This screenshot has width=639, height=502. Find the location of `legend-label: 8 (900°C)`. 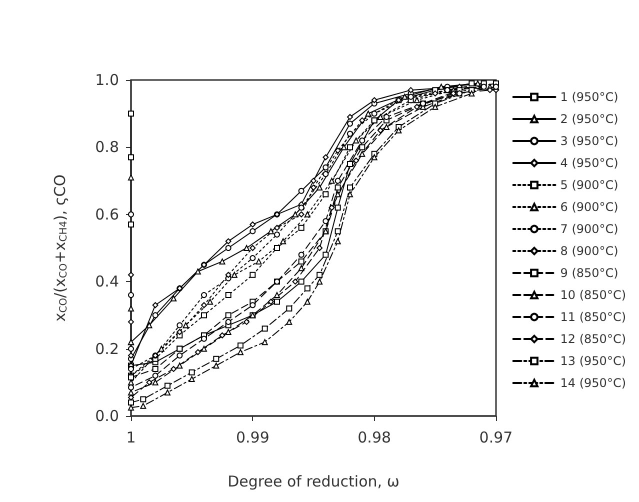

legend-label: 8 (900°C) is located at coordinates (589, 251).